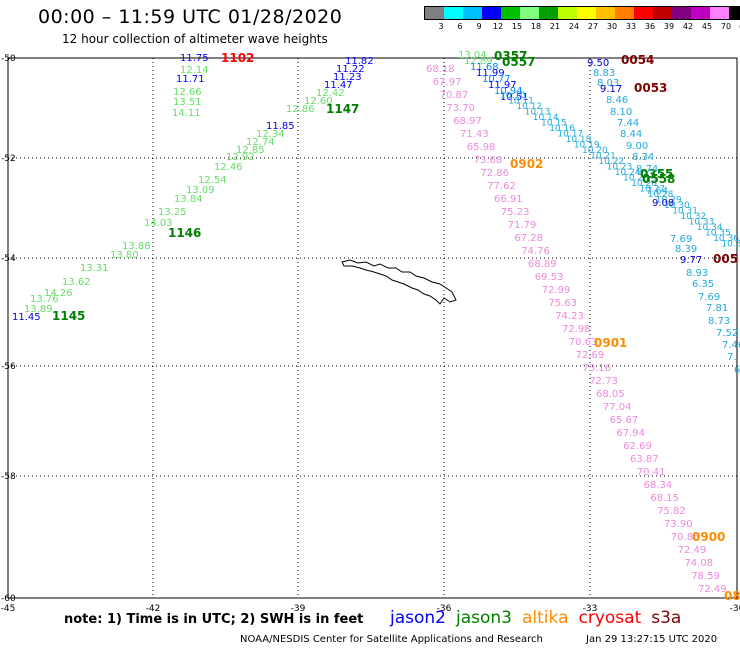 The image size is (740, 650). What do you see at coordinates (707, 26) in the screenshot?
I see `legend-tick: 45` at bounding box center [707, 26].